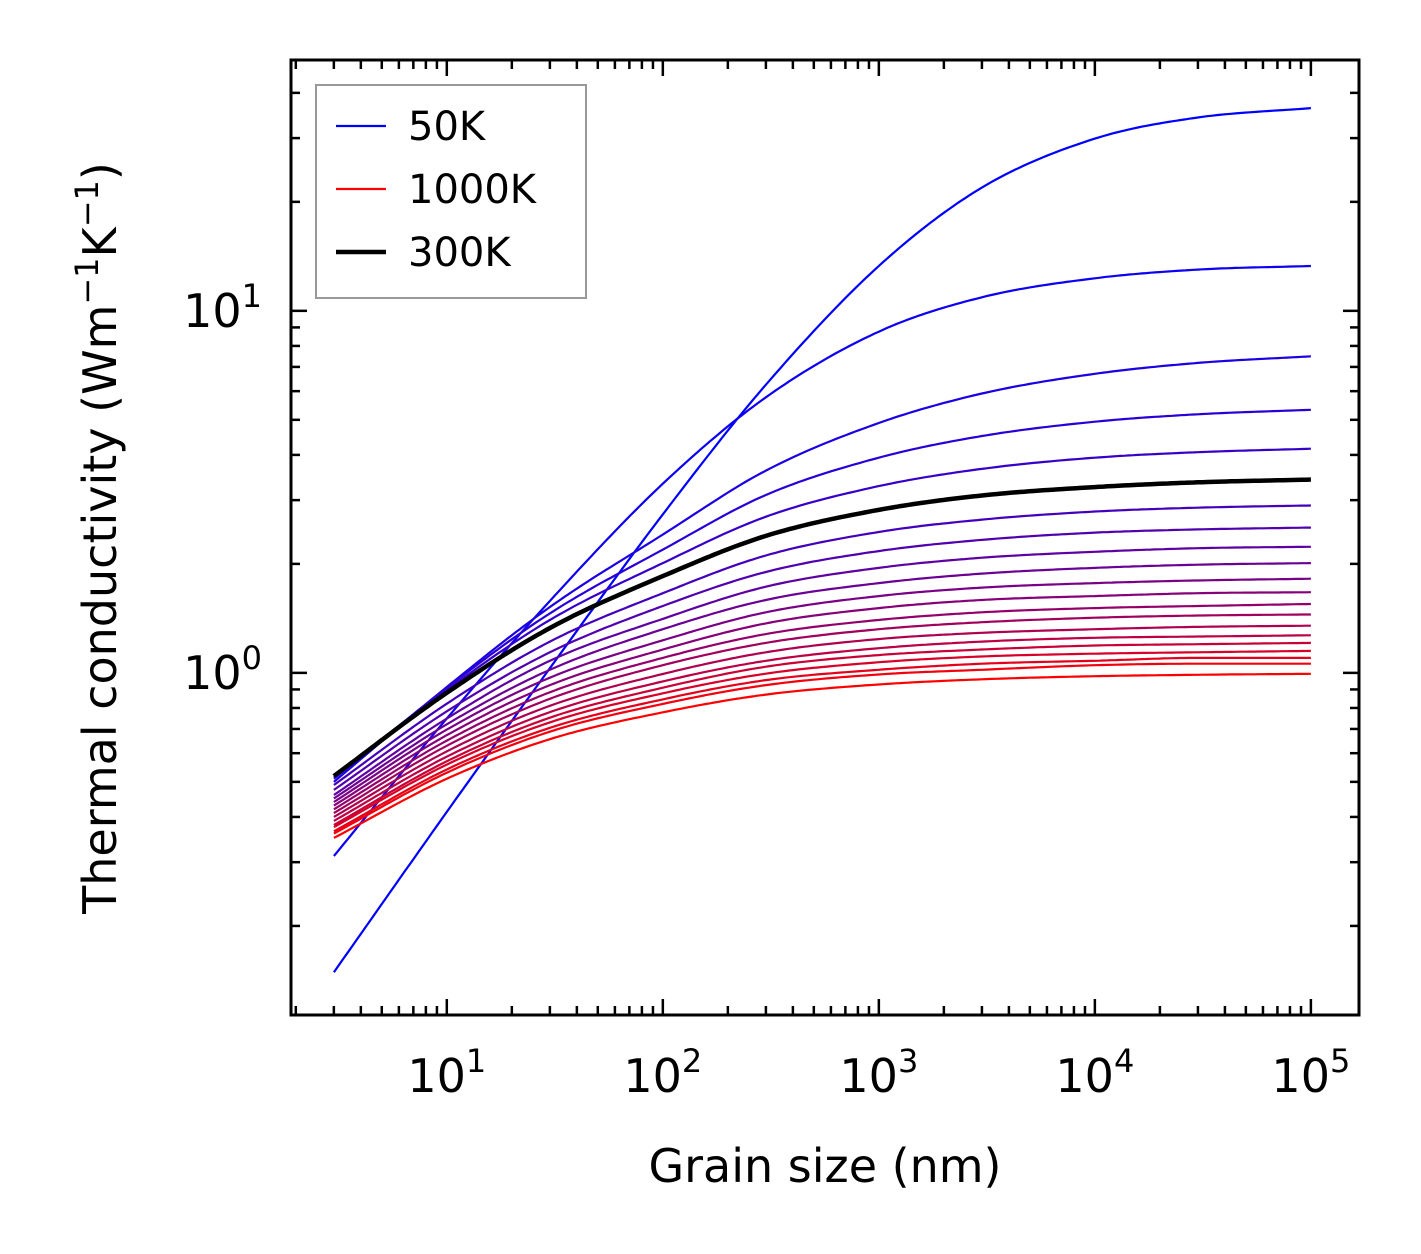  Describe the element at coordinates (446, 1072) in the screenshot. I see `x-tick-label: 10¹` at that location.